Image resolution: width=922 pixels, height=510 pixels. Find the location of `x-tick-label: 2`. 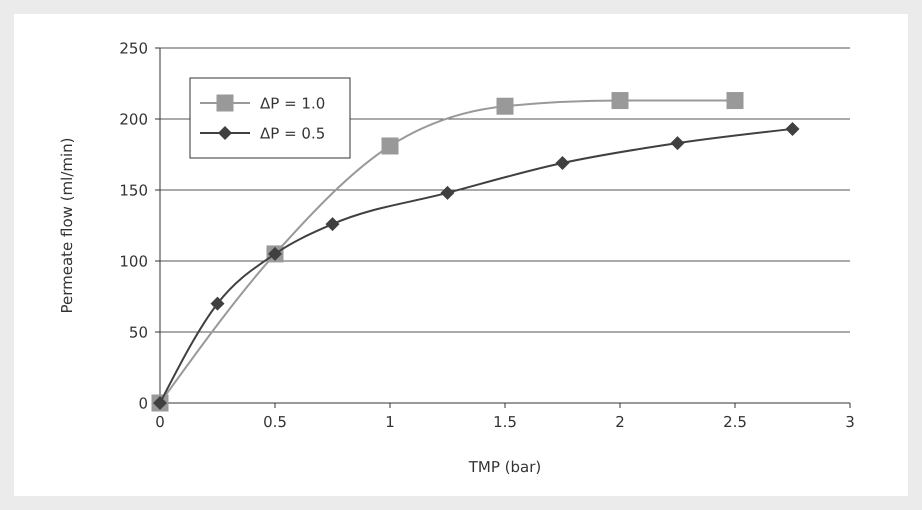

x-tick-label: 2 is located at coordinates (620, 422).